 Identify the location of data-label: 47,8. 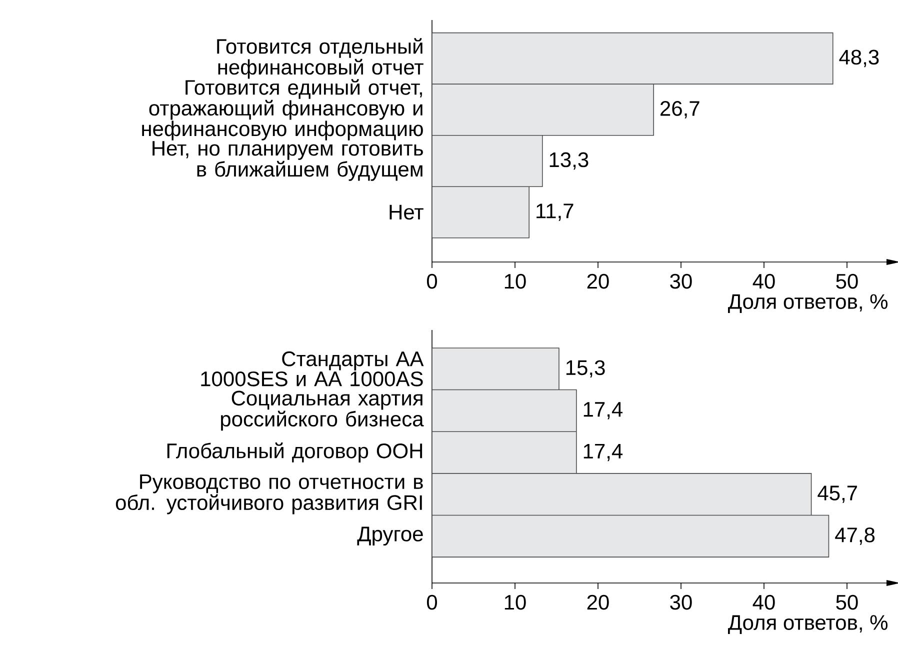
(855, 536).